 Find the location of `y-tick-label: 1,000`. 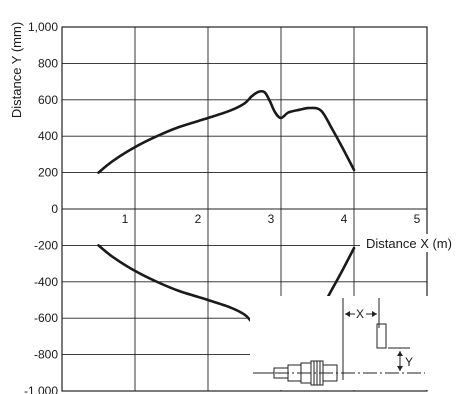

y-tick-label: 1,000 is located at coordinates (43, 27).